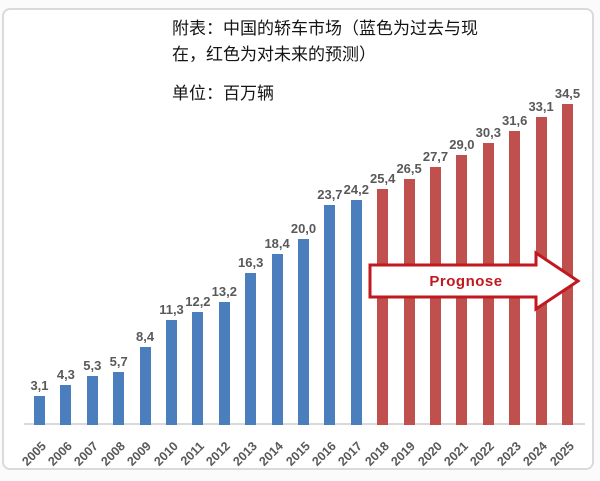 The image size is (600, 481). What do you see at coordinates (435, 156) in the screenshot?
I see `bar-value-label-2020: 27,7` at bounding box center [435, 156].